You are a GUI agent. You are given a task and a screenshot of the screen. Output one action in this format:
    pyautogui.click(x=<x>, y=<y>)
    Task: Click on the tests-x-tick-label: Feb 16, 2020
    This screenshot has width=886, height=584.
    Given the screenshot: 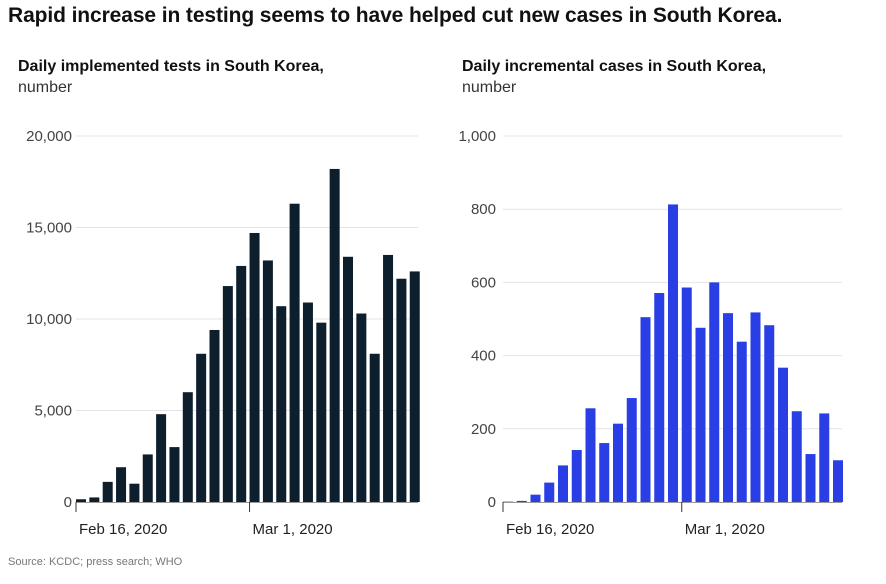 What is the action you would take?
    pyautogui.click(x=123, y=529)
    